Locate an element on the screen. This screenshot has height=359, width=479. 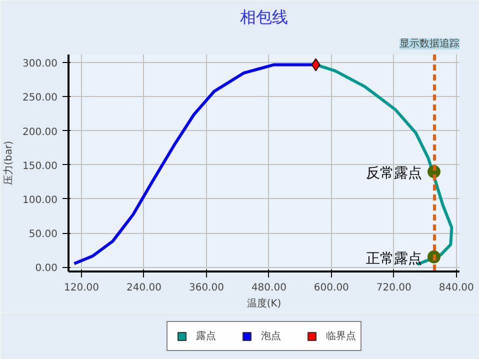
y-tick-label: 300.00 is located at coordinates (40, 64).